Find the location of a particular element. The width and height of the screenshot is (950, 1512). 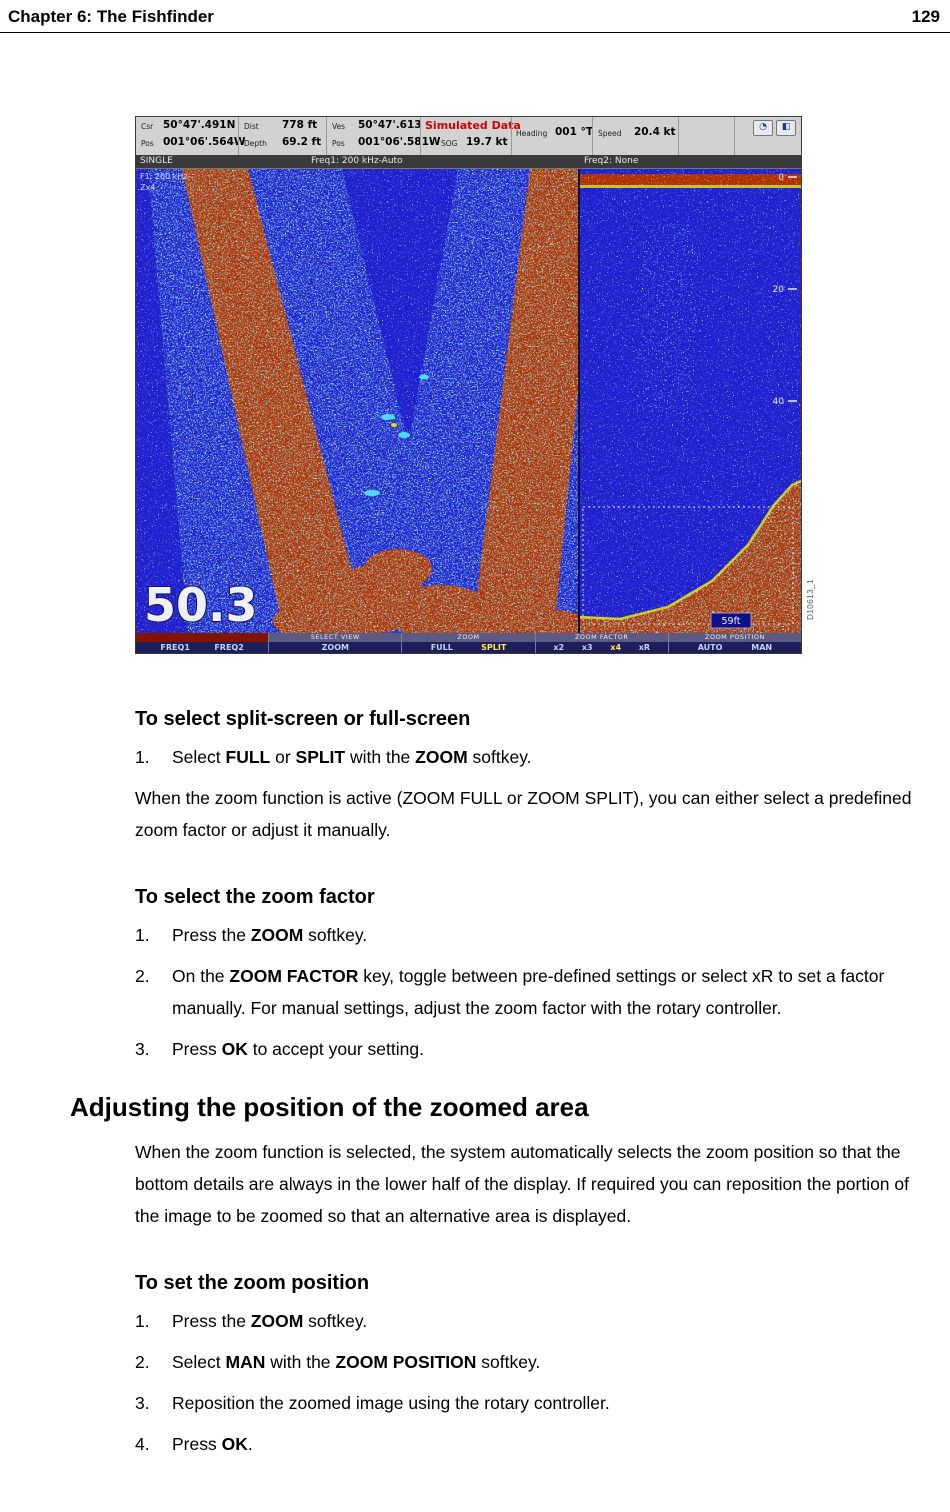

databar-panel-icon: ◧ is located at coordinates (786, 128).